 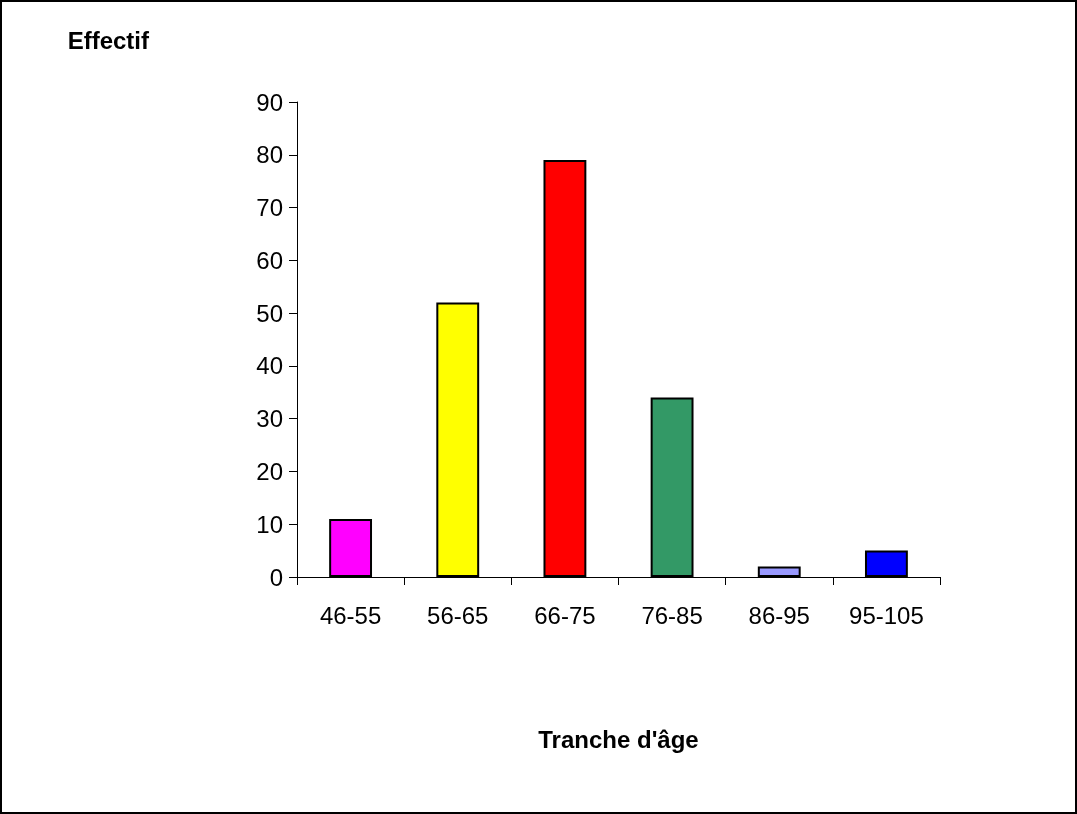 I want to click on y-tick-label: 10, so click(x=269, y=524).